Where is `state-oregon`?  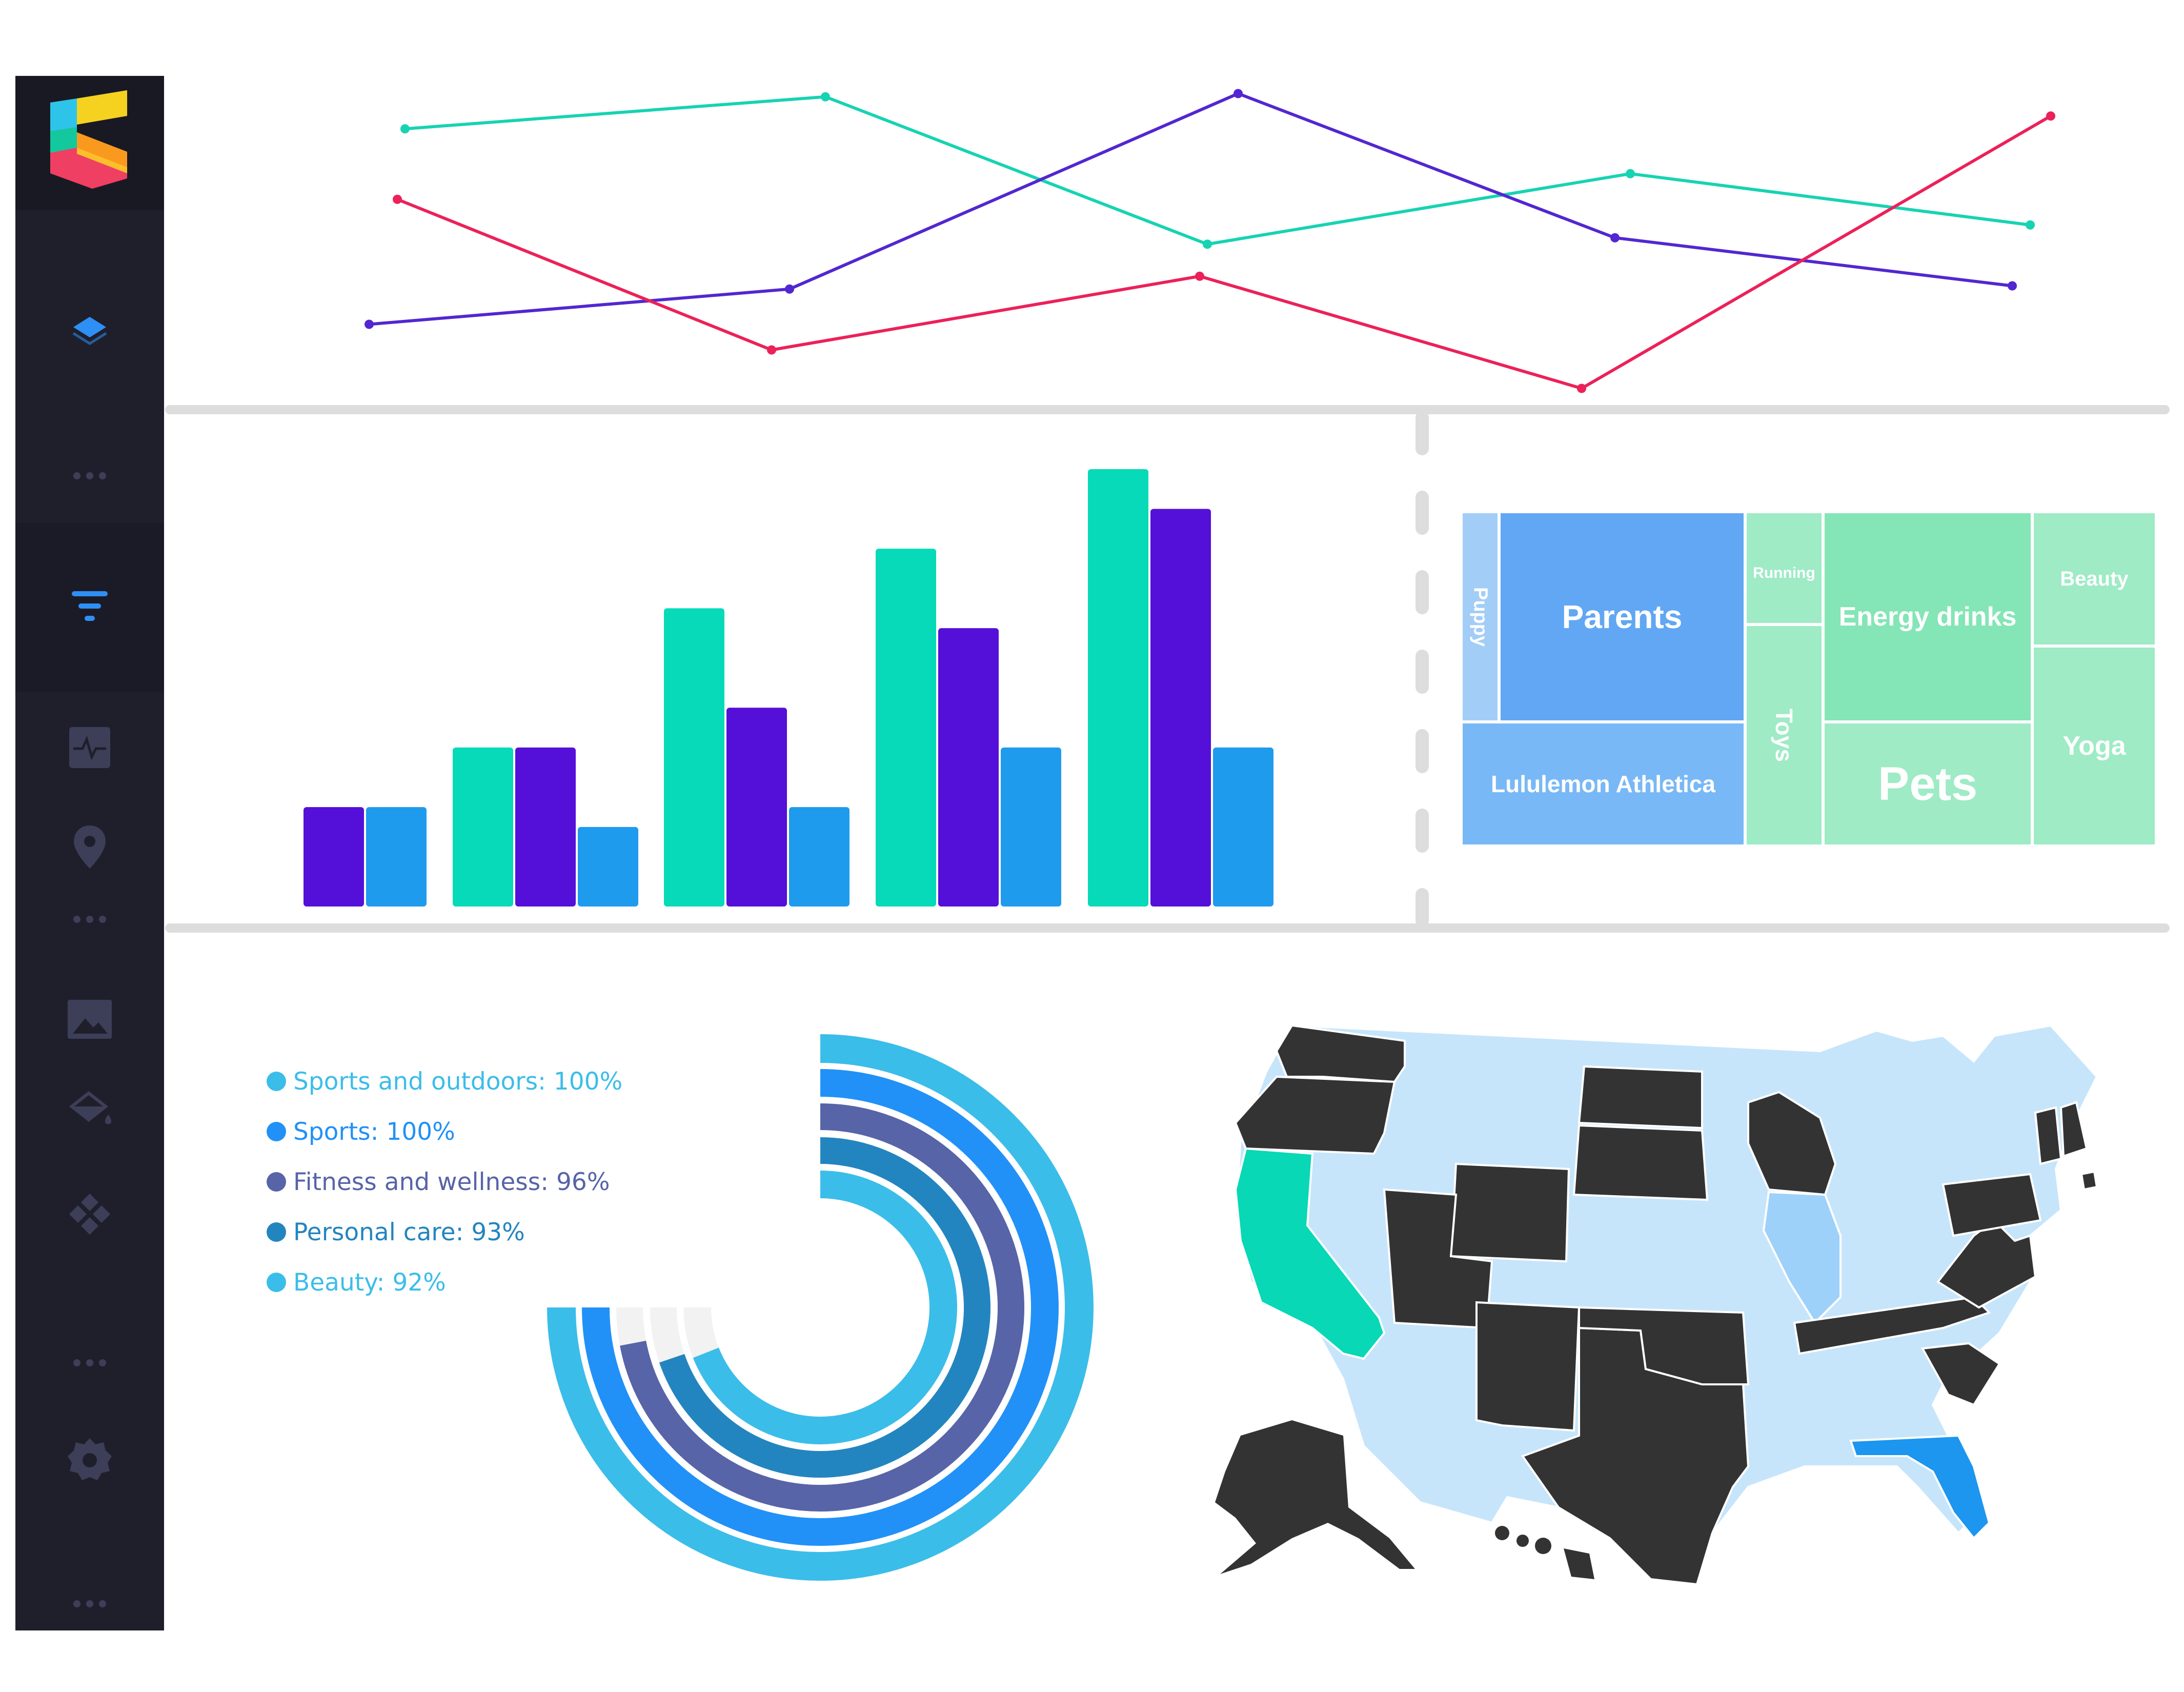 state-oregon is located at coordinates (1315, 1115).